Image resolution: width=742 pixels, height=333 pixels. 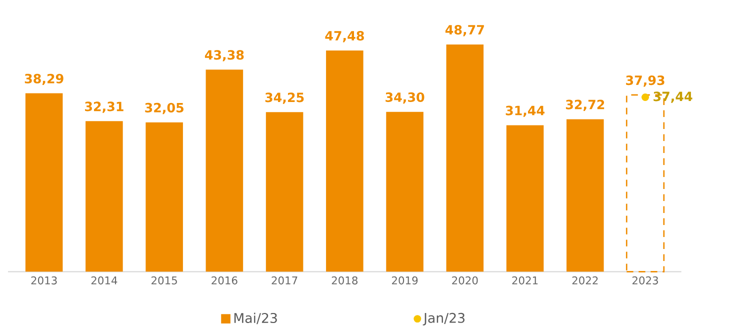 I want to click on x-tick-label: 2019, so click(x=405, y=280).